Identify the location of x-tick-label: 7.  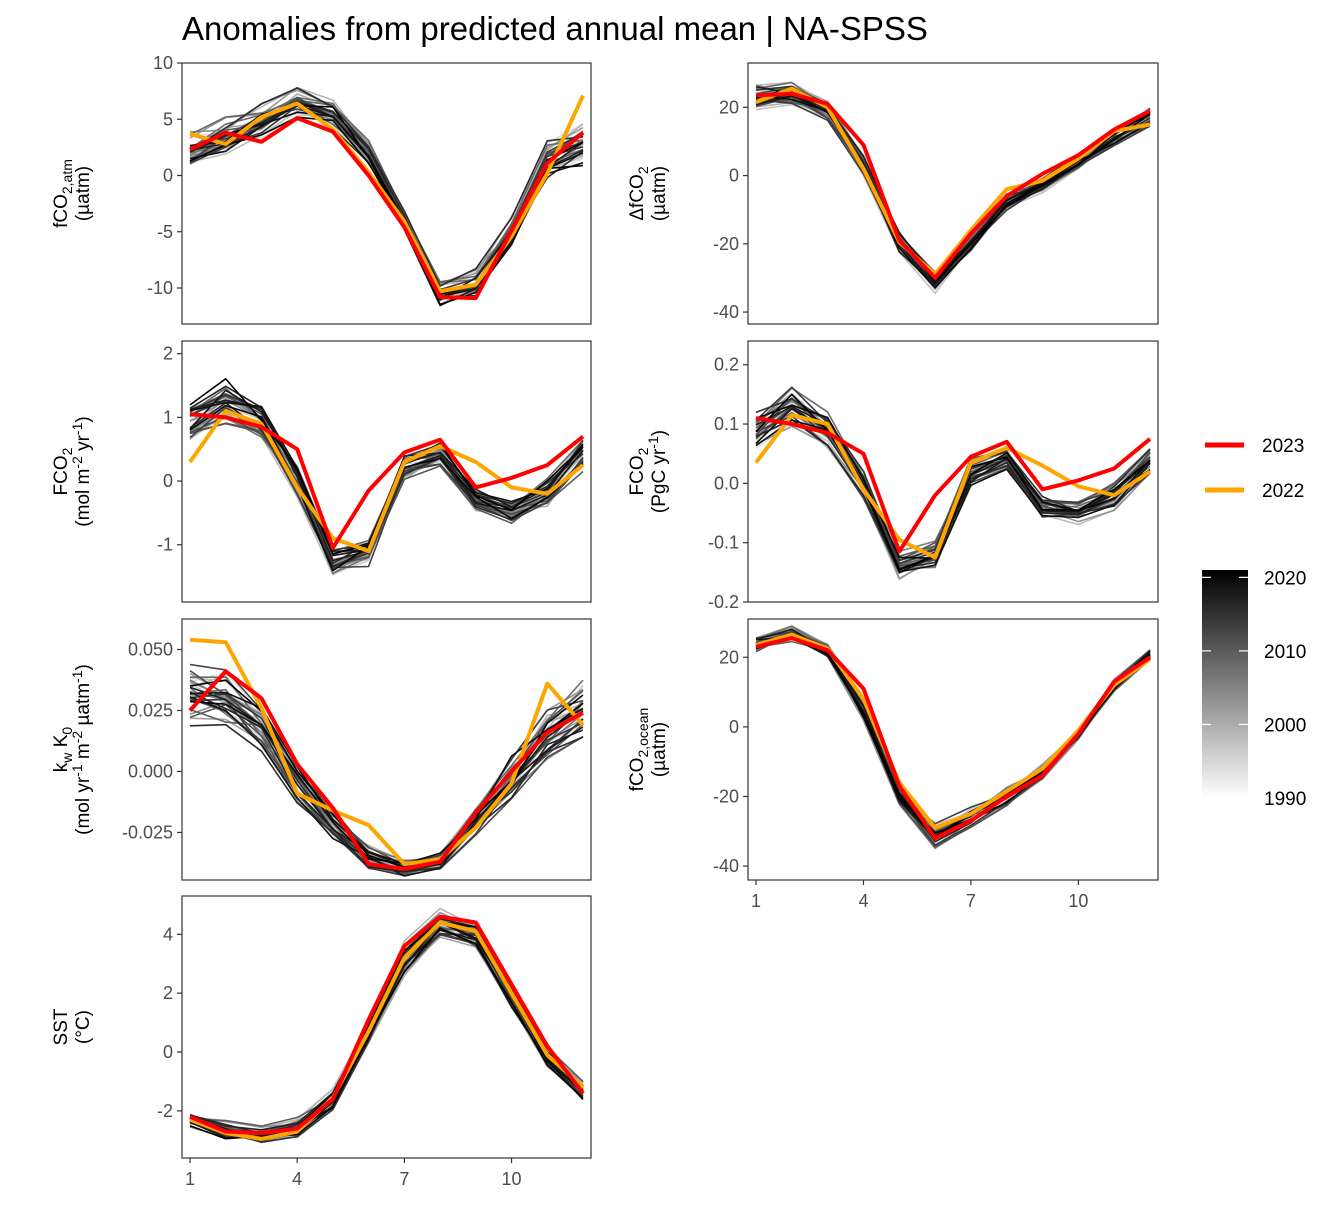
(404, 1179).